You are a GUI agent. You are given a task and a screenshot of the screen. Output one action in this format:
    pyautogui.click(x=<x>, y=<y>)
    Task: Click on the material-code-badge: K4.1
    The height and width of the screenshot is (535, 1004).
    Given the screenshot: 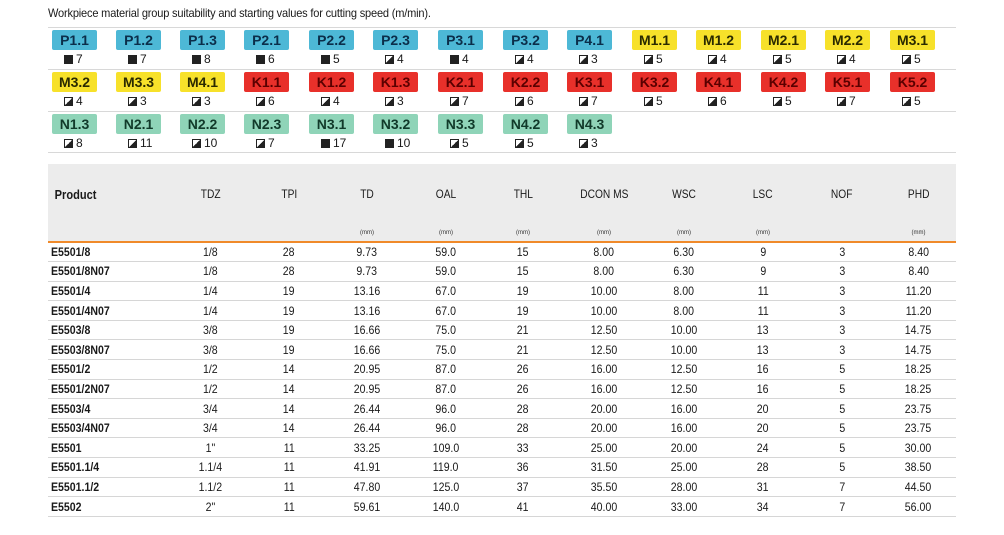 What is the action you would take?
    pyautogui.click(x=718, y=82)
    